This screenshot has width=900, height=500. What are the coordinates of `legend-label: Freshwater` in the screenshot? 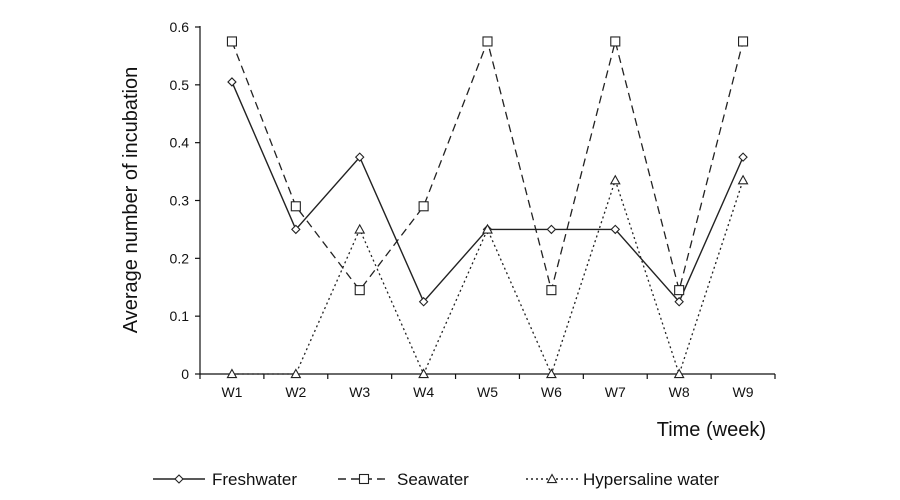 It's located at (254, 479).